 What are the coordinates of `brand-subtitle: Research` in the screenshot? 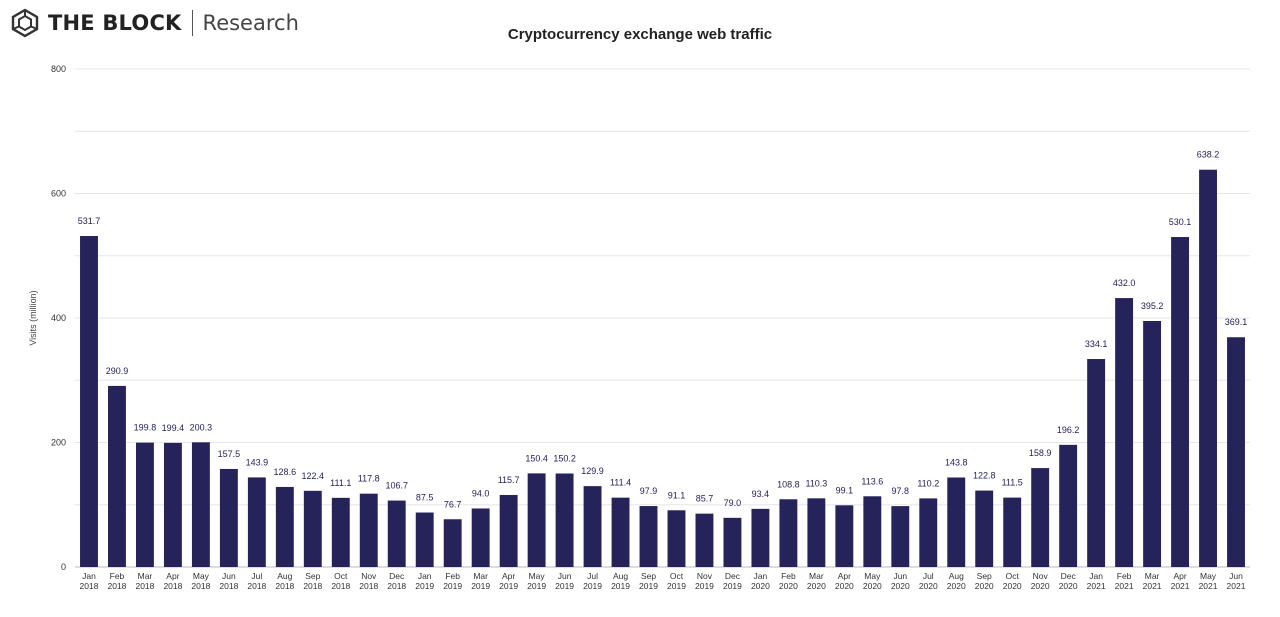 It's located at (250, 23).